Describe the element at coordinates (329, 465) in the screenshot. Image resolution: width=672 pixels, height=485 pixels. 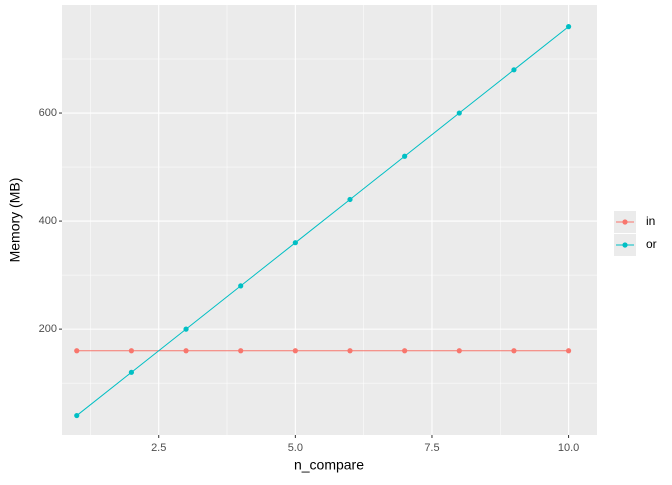
I see `x-axis-title: n_compare` at that location.